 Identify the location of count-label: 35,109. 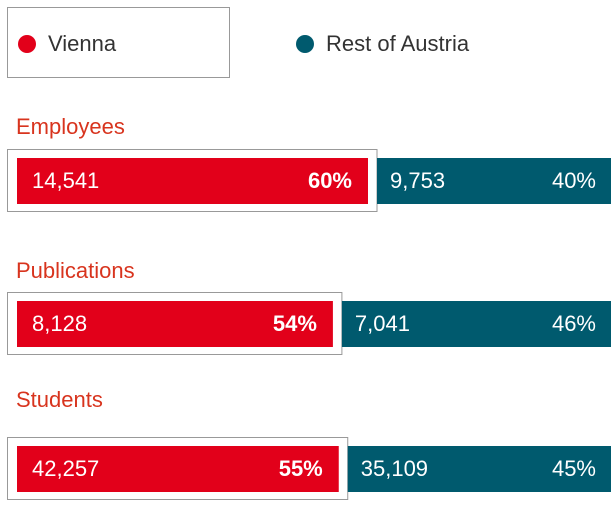
(394, 468).